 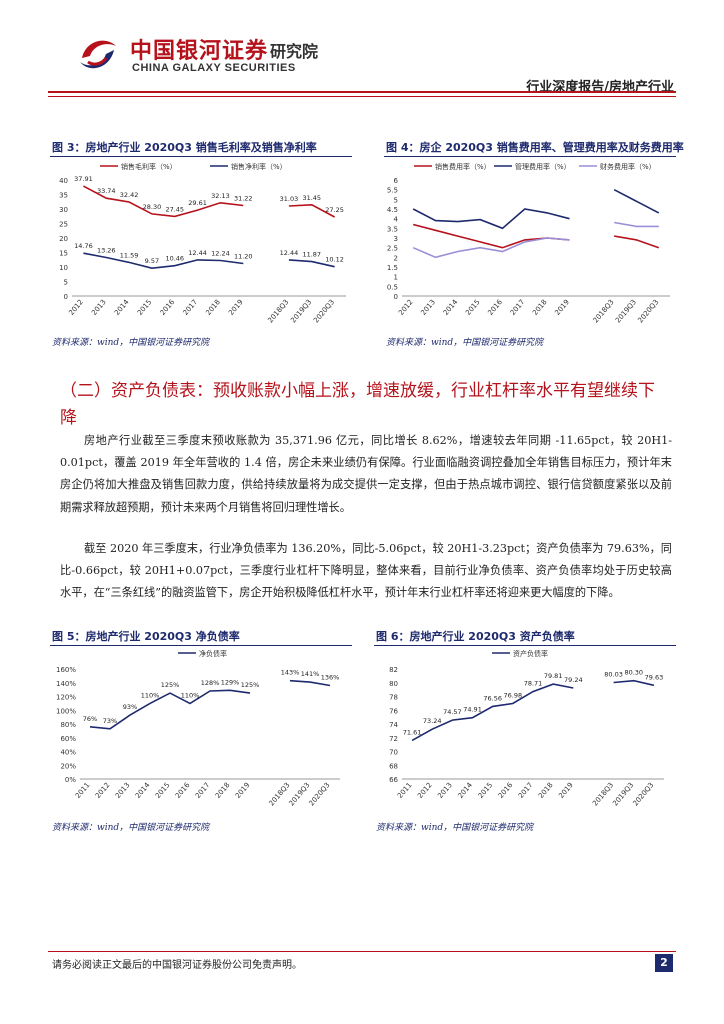 I want to click on fig5-y-tick: 160%, so click(x=66, y=670).